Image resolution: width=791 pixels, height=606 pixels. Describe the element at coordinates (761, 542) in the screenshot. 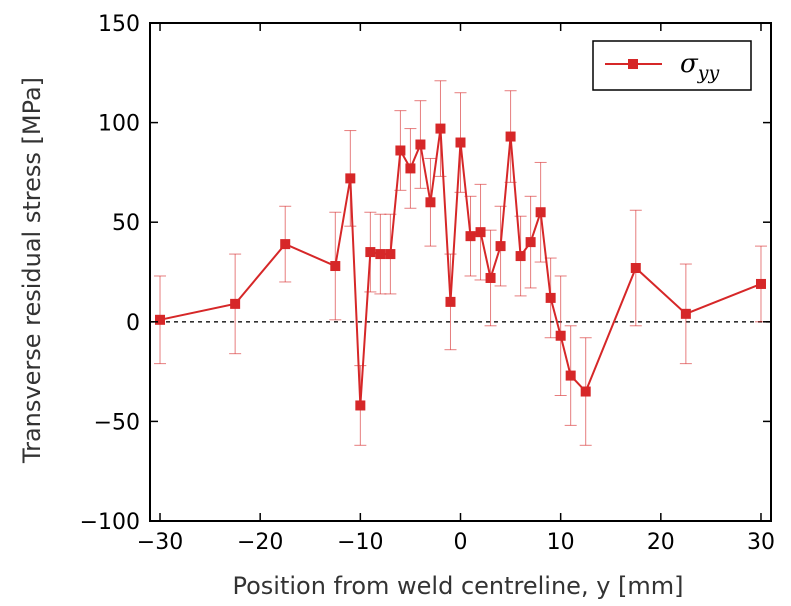

I see `x-tick-label: 30` at that location.